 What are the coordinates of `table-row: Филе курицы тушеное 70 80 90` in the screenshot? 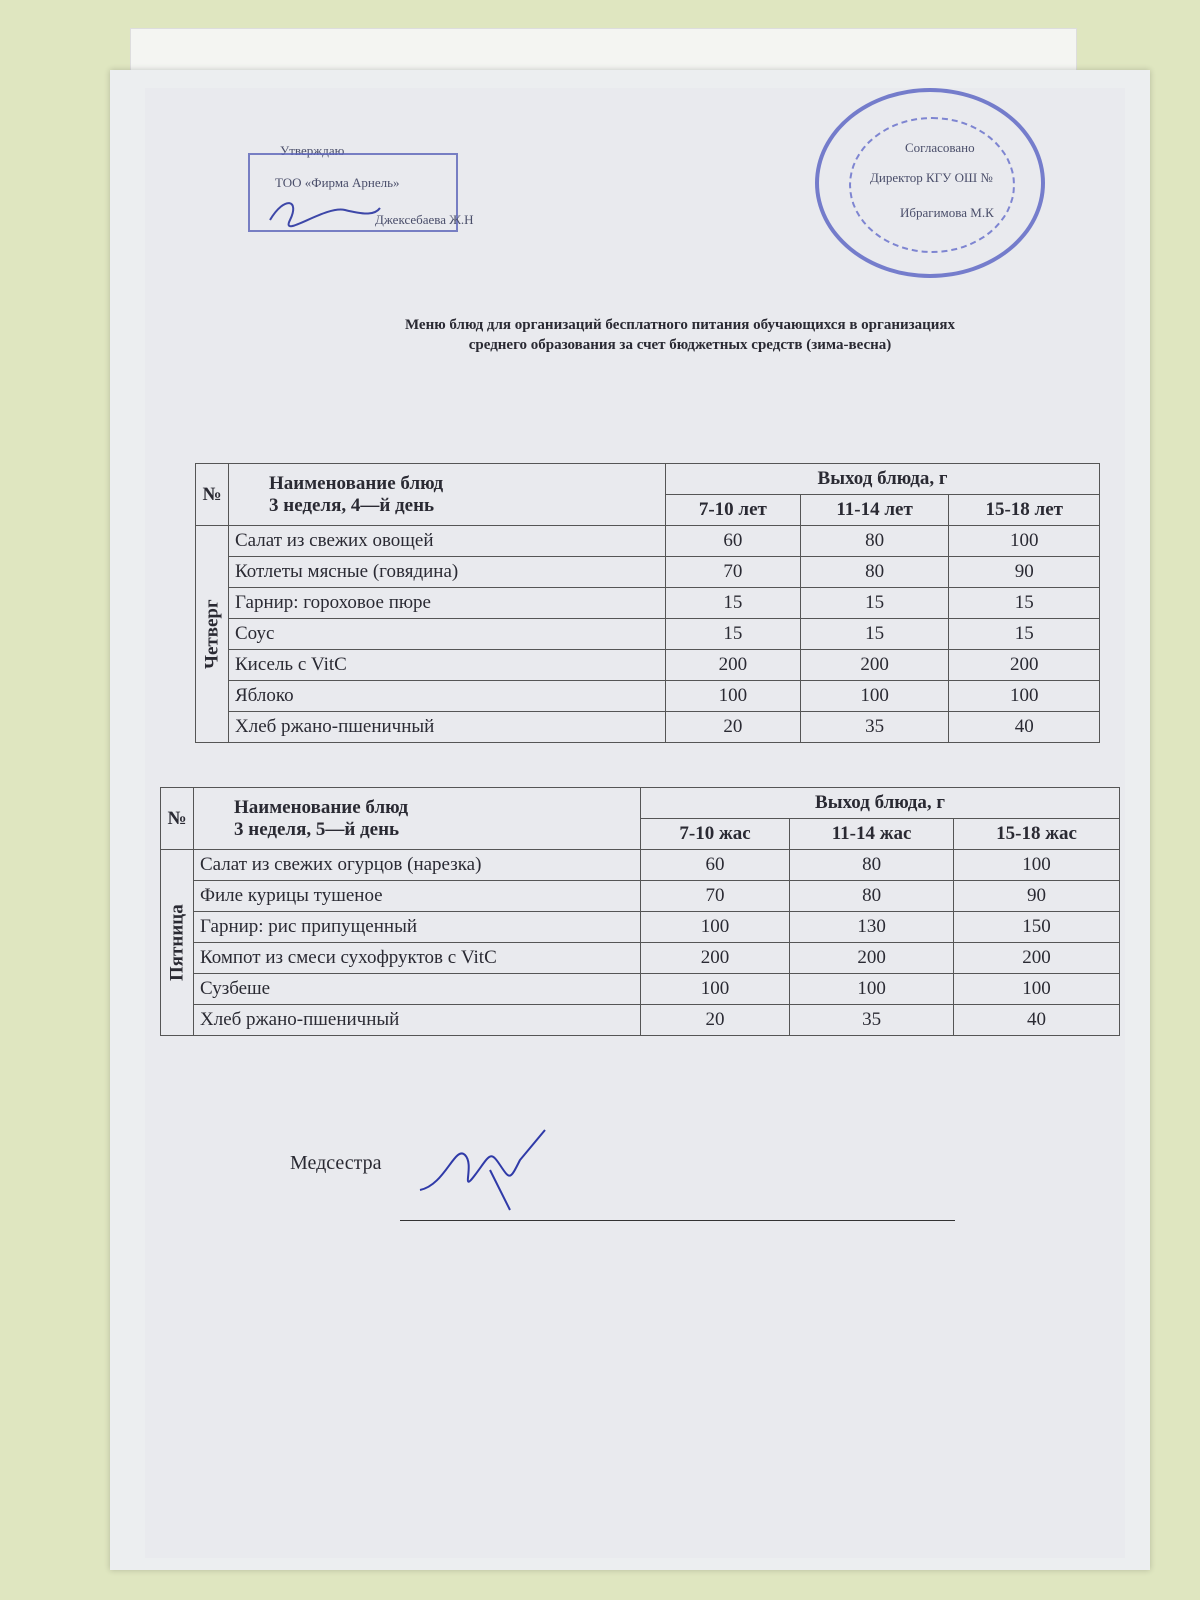 It's located at (640, 896).